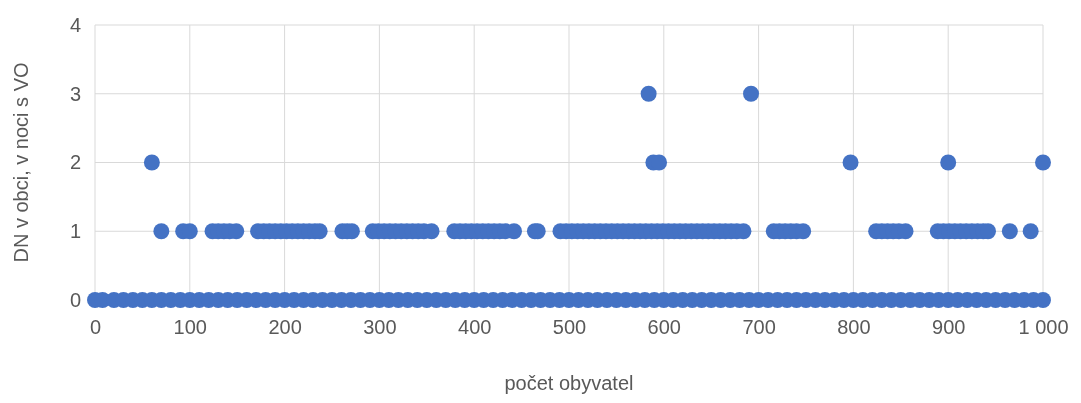 Image resolution: width=1081 pixels, height=403 pixels. Describe the element at coordinates (569, 327) in the screenshot. I see `x-tick-label: 500` at that location.